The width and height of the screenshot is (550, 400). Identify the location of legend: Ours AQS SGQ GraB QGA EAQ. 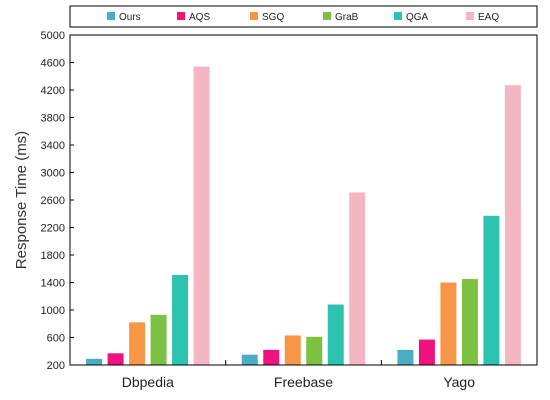
(303, 16).